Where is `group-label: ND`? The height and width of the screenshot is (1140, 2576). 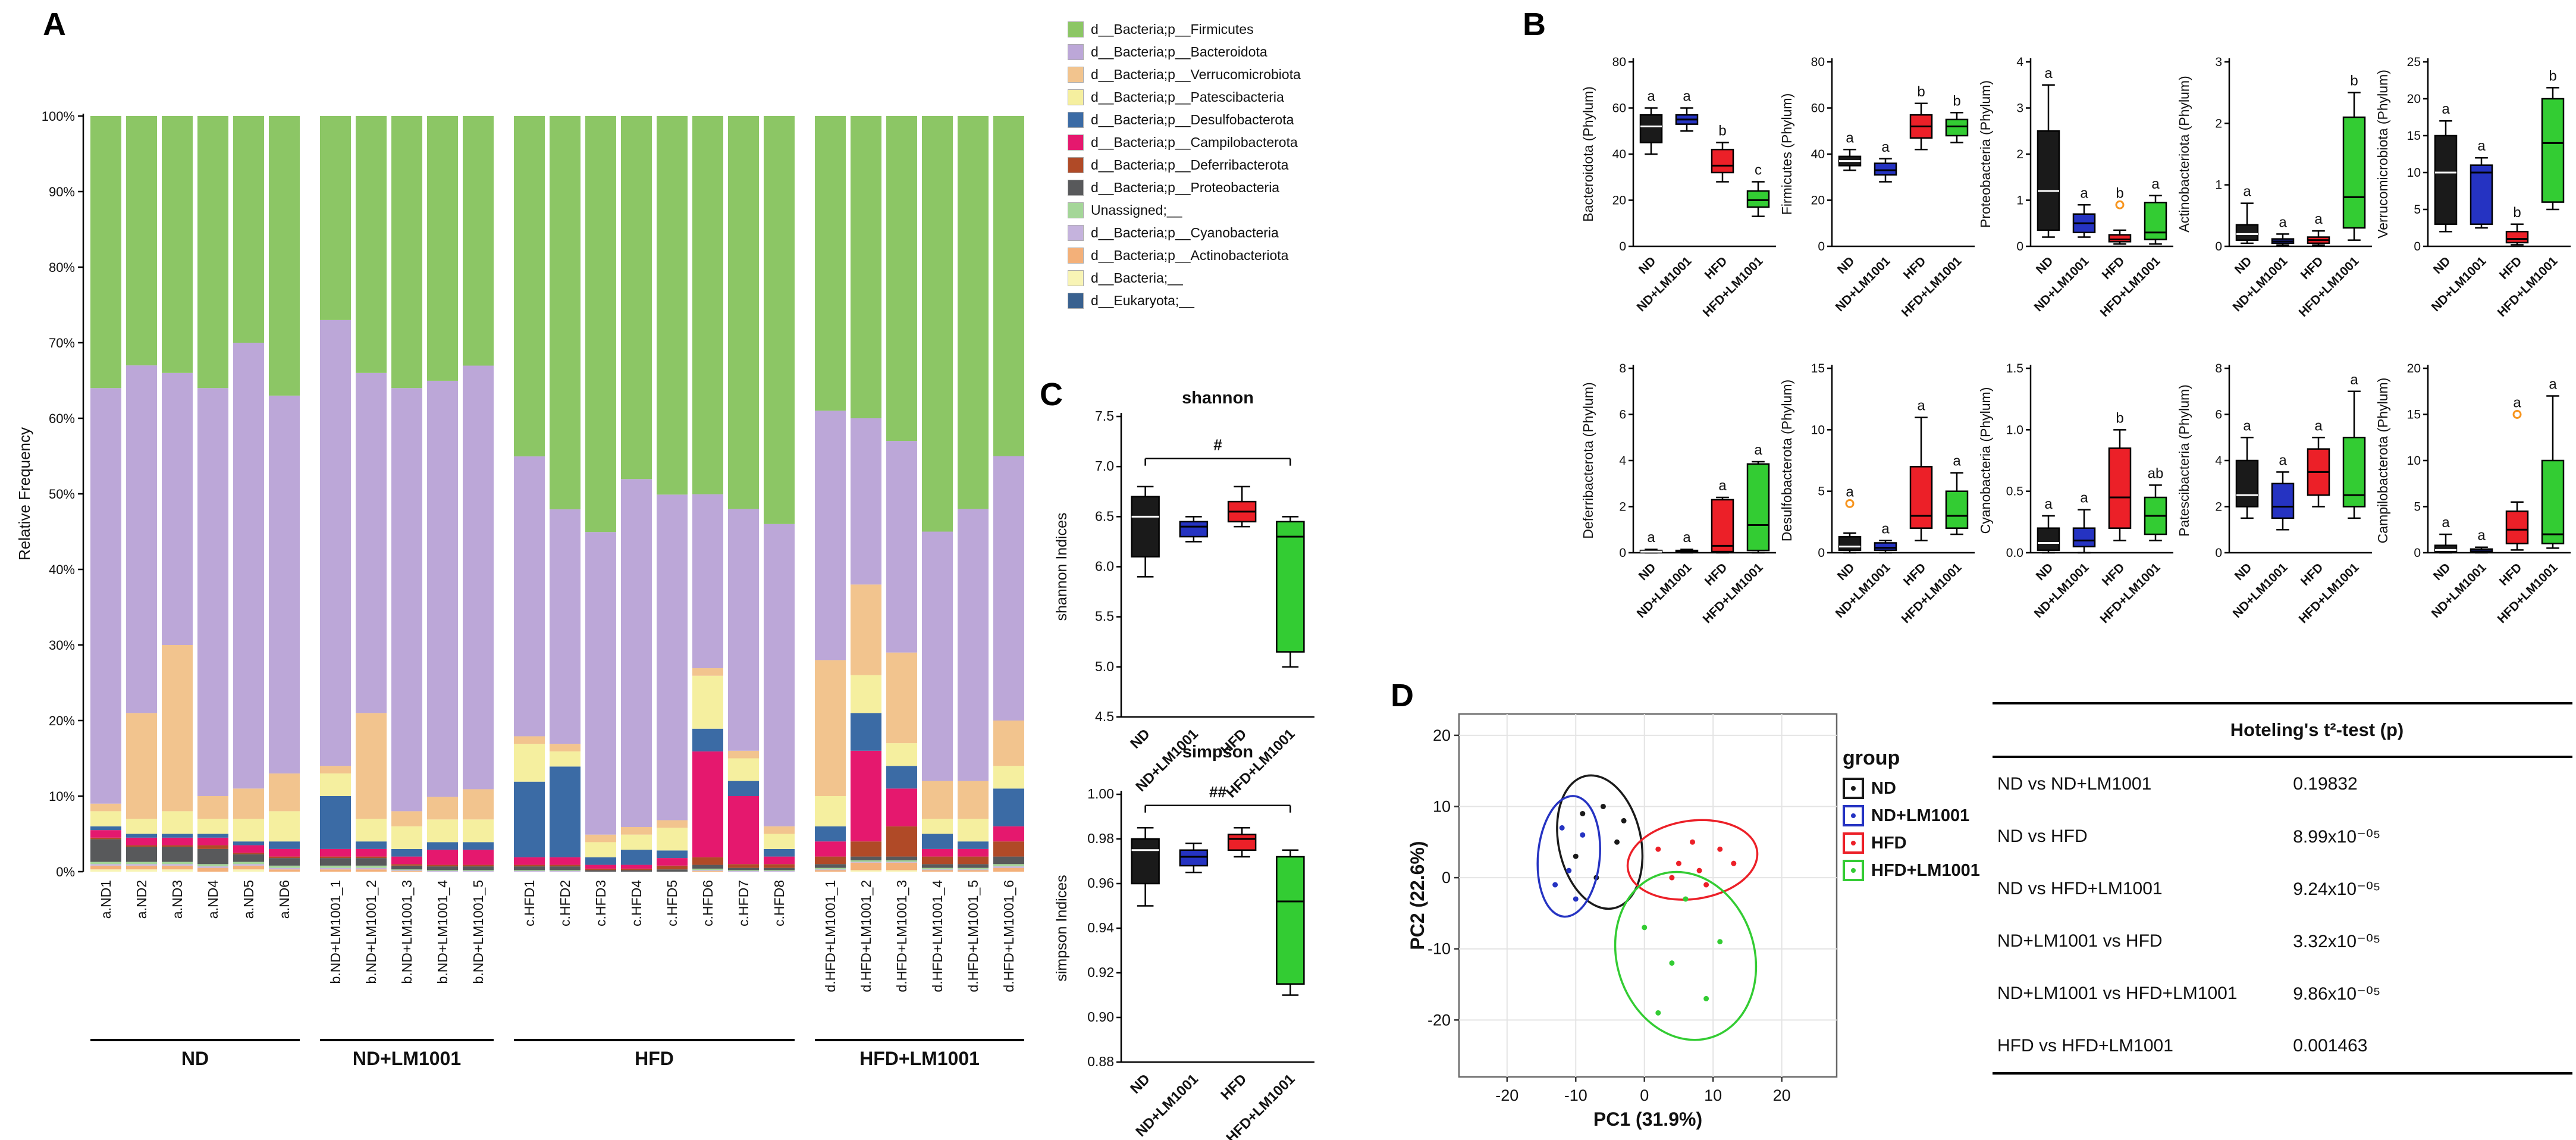 group-label: ND is located at coordinates (195, 1058).